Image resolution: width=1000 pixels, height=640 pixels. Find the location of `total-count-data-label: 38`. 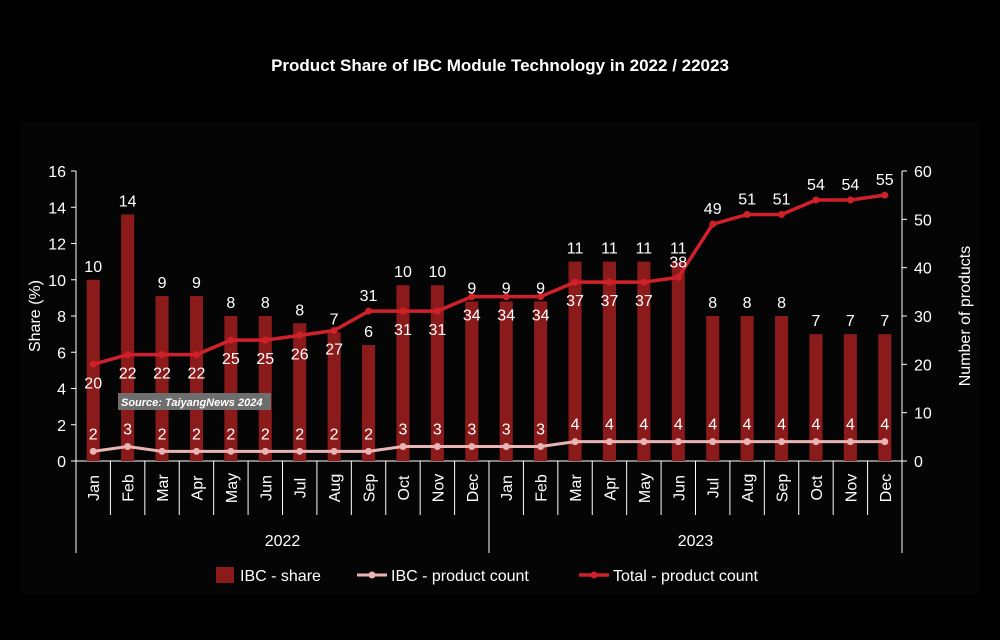

total-count-data-label: 38 is located at coordinates (678, 262).